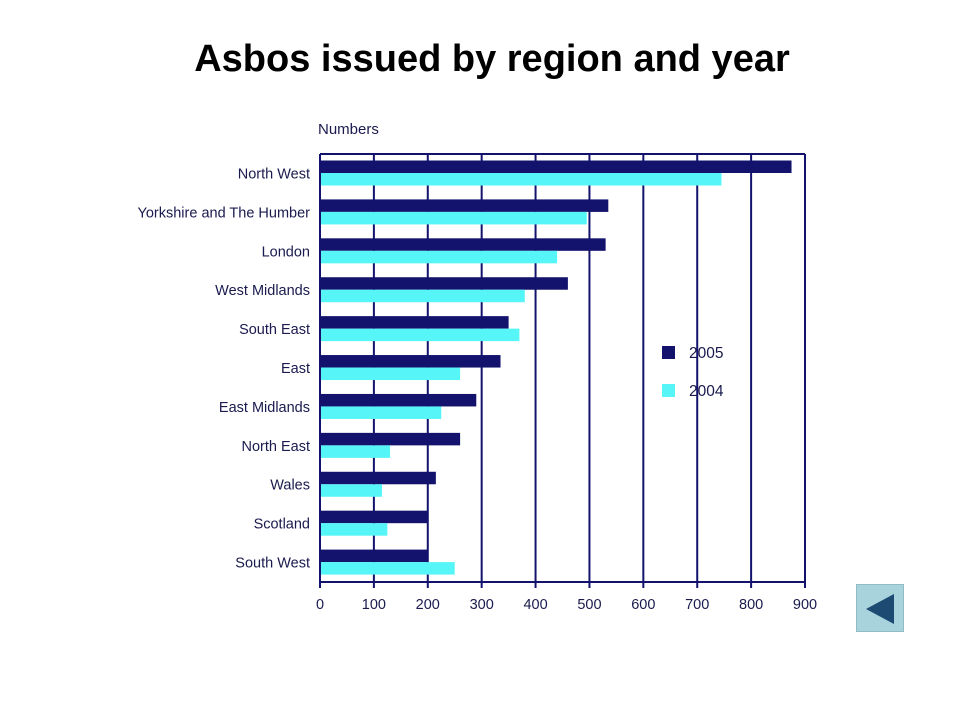  I want to click on legend-swatch-2004, so click(668, 390).